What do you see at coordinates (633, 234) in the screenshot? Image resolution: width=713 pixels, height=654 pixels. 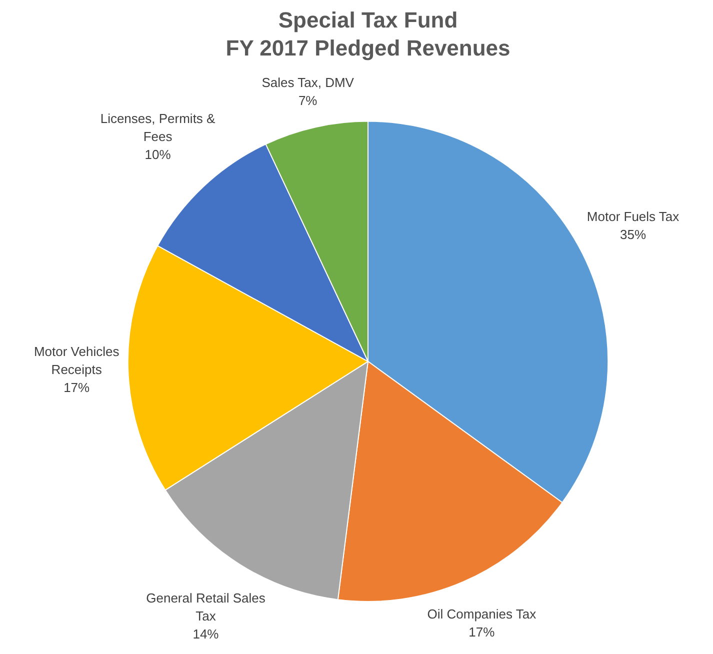 I see `data-label: 35%` at bounding box center [633, 234].